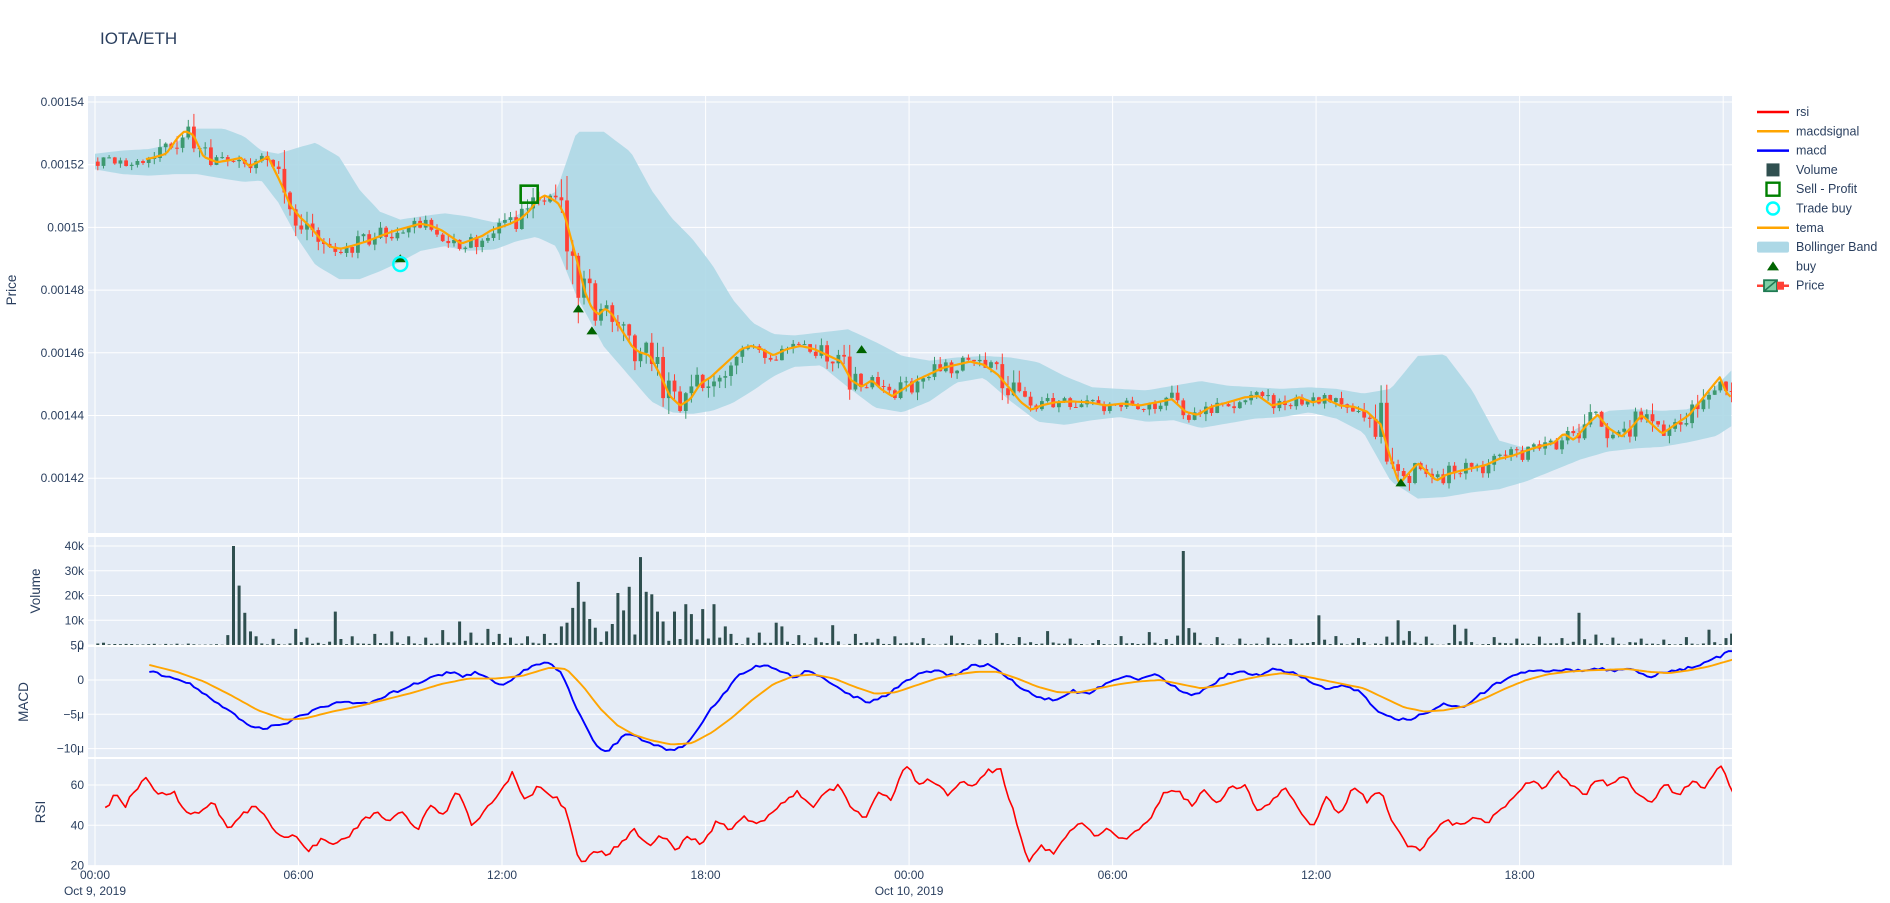  I want to click on trade-buy-marker, so click(400, 264).